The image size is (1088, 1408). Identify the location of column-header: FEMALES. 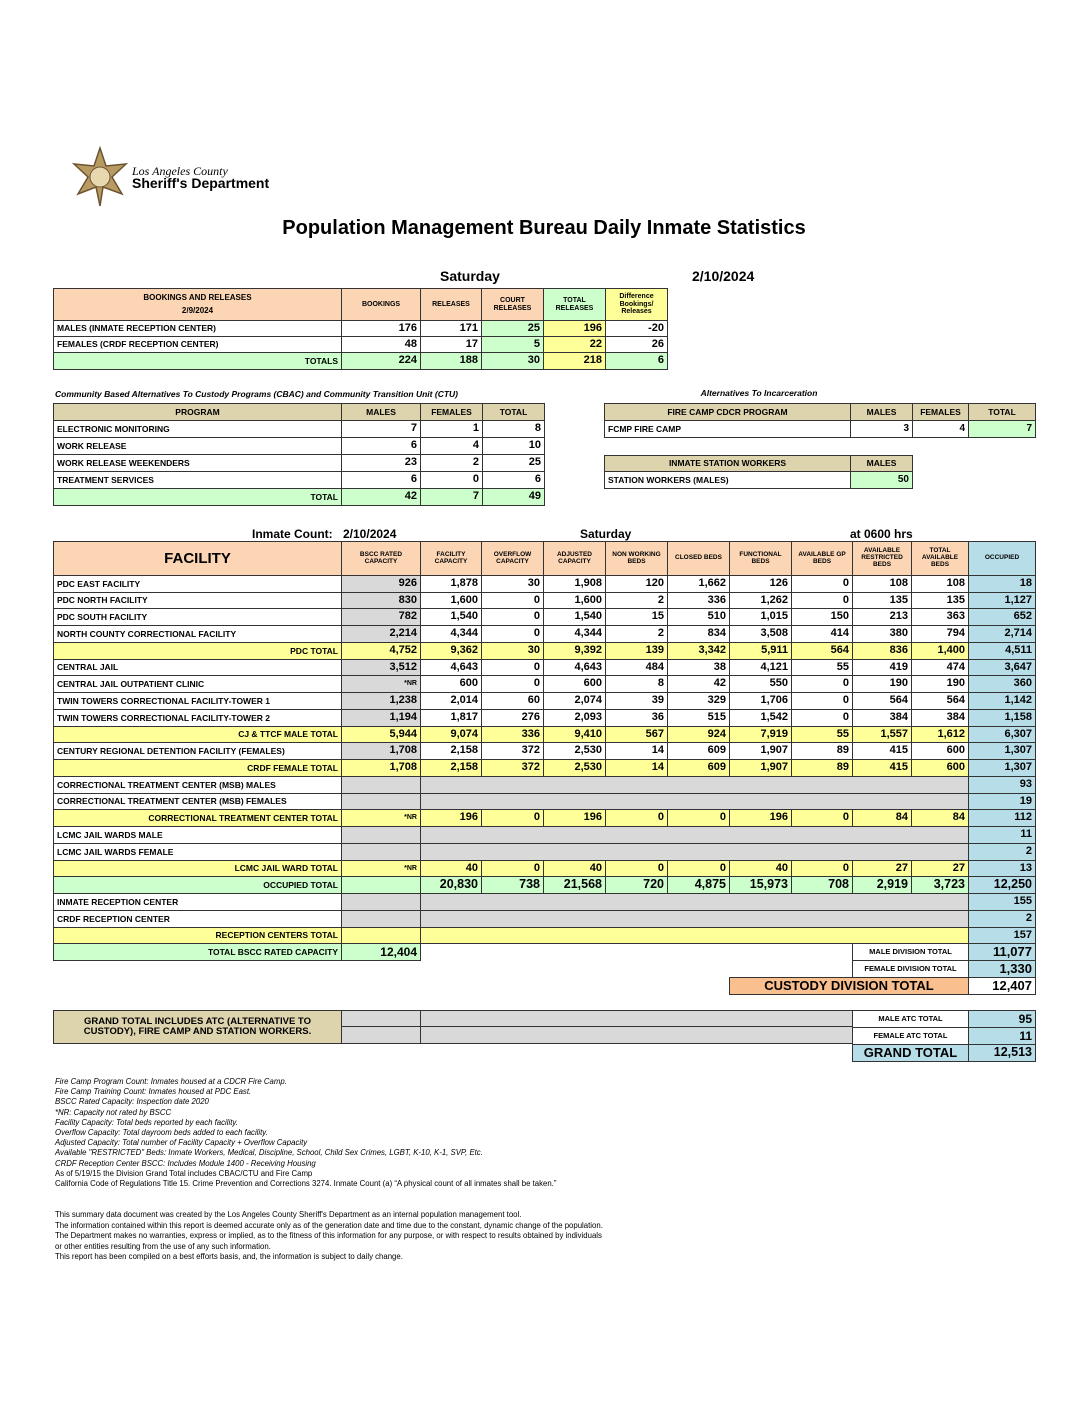
(451, 412).